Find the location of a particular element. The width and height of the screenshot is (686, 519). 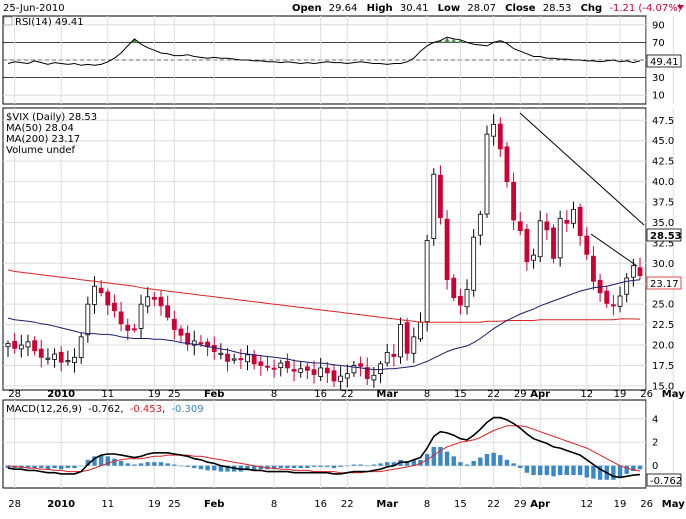

rsi-tick-label: 10 is located at coordinates (658, 96).